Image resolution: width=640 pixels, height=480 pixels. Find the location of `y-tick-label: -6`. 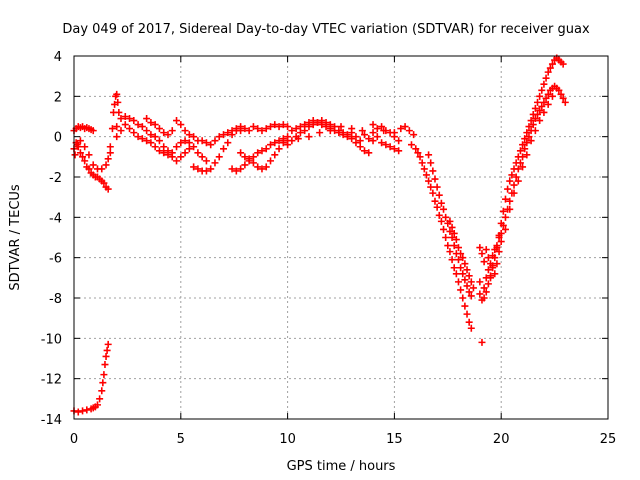

y-tick-label: -6 is located at coordinates (55, 259).